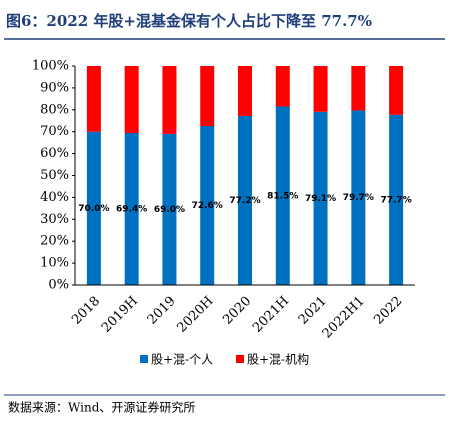 Image resolution: width=449 pixels, height=425 pixels. What do you see at coordinates (50, 66) in the screenshot?
I see `y-tick-label: 100%` at bounding box center [50, 66].